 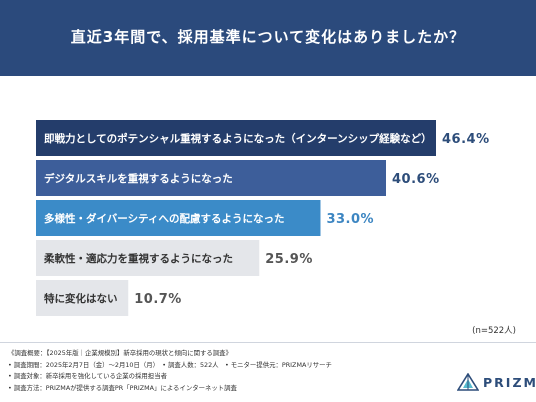 What do you see at coordinates (158, 299) in the screenshot?
I see `bar-value-label: 10.7%` at bounding box center [158, 299].